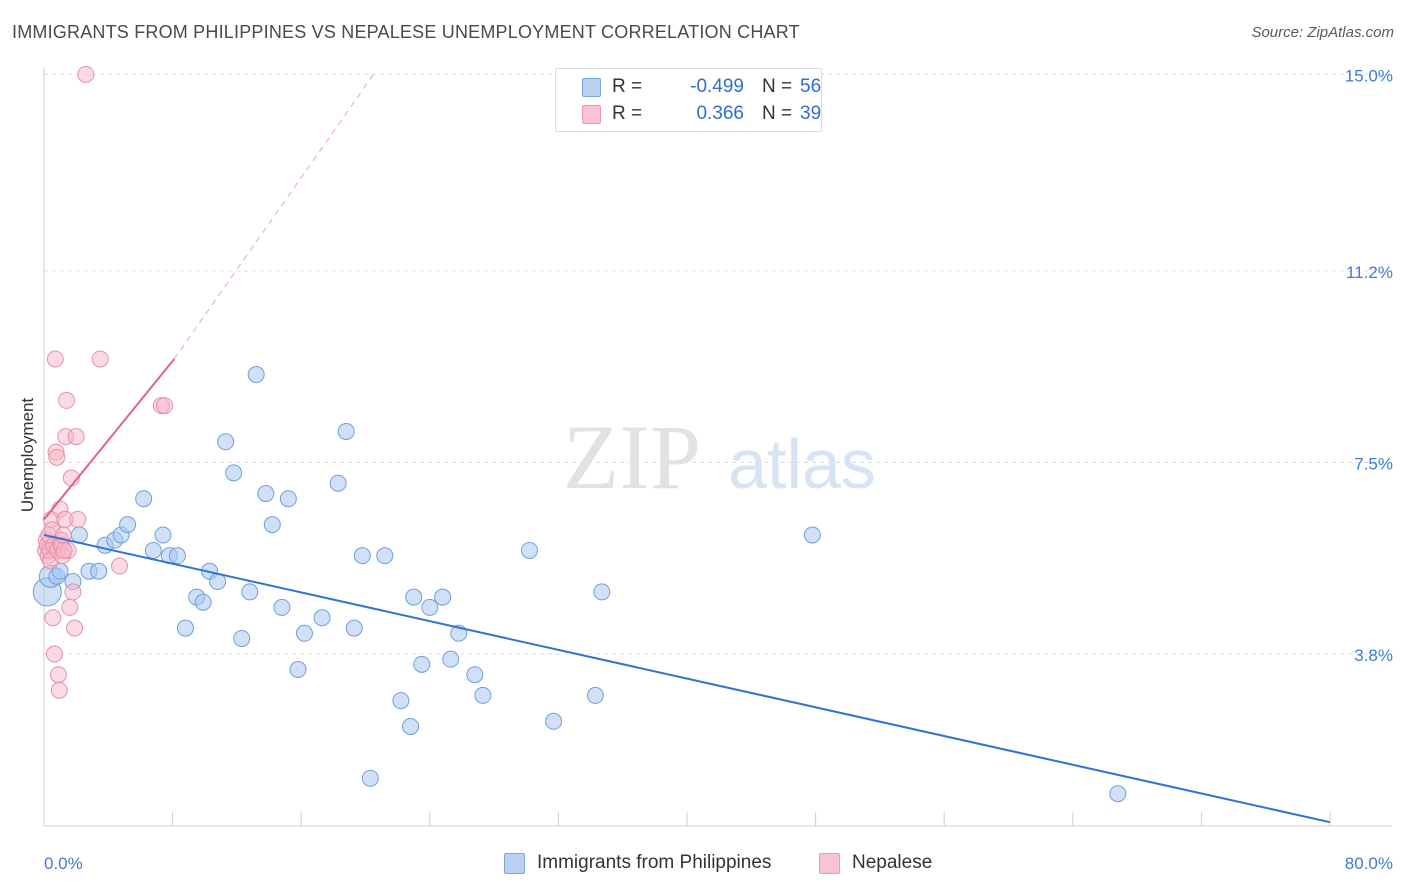 This screenshot has height=892, width=1406. What do you see at coordinates (892, 862) in the screenshot?
I see `legend-label-nepalese: Nepalese` at bounding box center [892, 862].